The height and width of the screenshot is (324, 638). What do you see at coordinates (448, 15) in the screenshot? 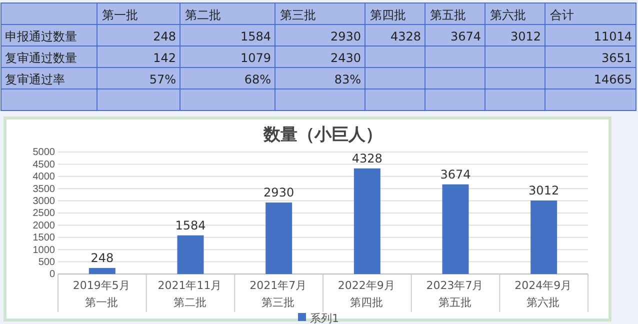
I see `category-label: 第五批` at bounding box center [448, 15].